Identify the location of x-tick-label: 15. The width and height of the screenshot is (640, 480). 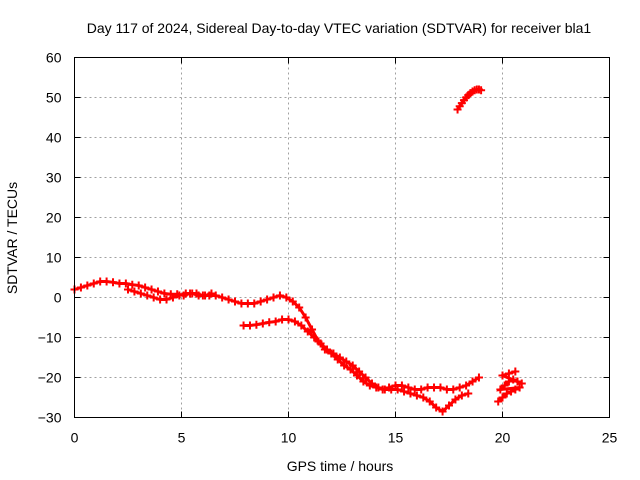
(396, 438).